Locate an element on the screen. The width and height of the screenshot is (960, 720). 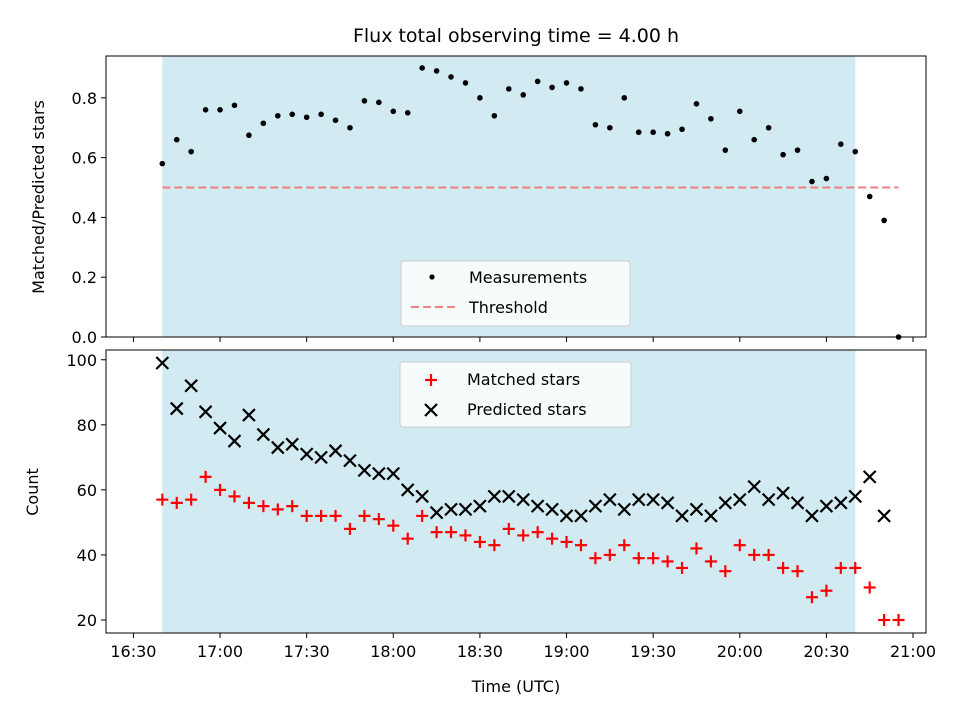
bottom-y-tick-label: 20 is located at coordinates (87, 620).